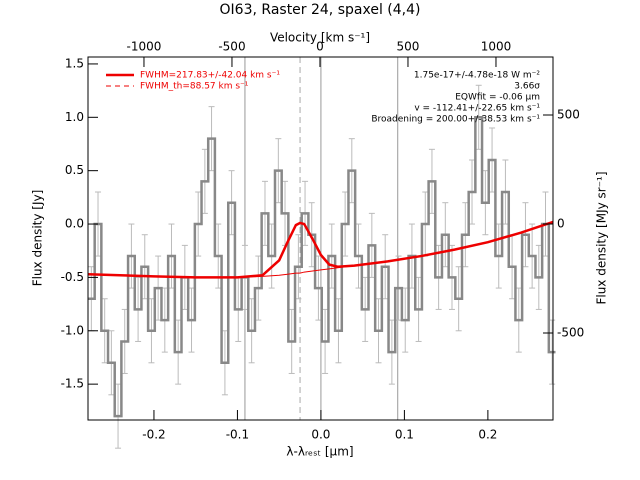 Image resolution: width=640 pixels, height=480 pixels. What do you see at coordinates (320, 249) in the screenshot?
I see `line-fit` at bounding box center [320, 249].